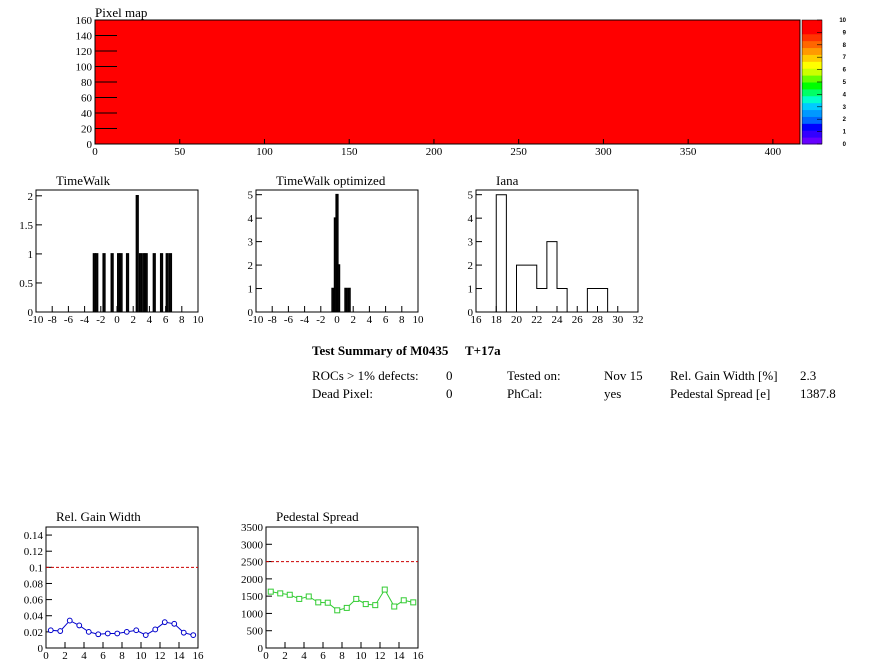 This screenshot has height=672, width=896. What do you see at coordinates (623, 375) in the screenshot?
I see `tested-on-value: Nov 15` at bounding box center [623, 375].